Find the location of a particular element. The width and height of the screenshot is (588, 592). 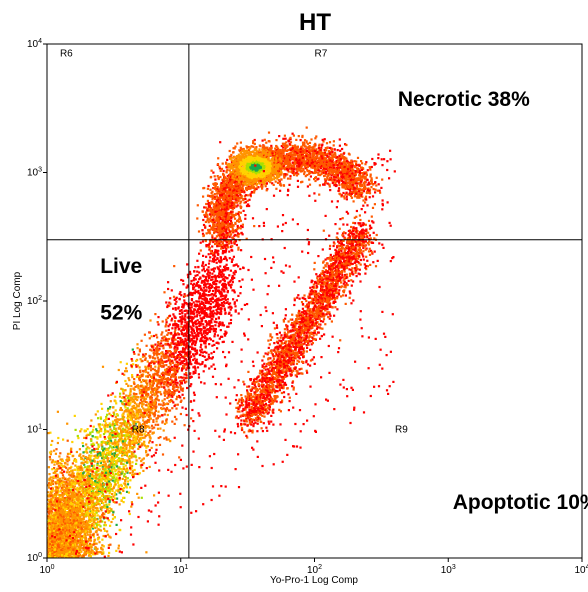

population-annotation: 52% is located at coordinates (121, 312).